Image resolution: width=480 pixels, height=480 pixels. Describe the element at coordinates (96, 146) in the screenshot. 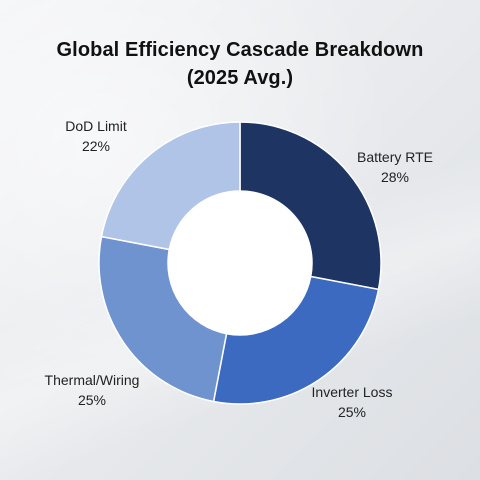

I see `slice-value-dod-limit: 22%` at that location.